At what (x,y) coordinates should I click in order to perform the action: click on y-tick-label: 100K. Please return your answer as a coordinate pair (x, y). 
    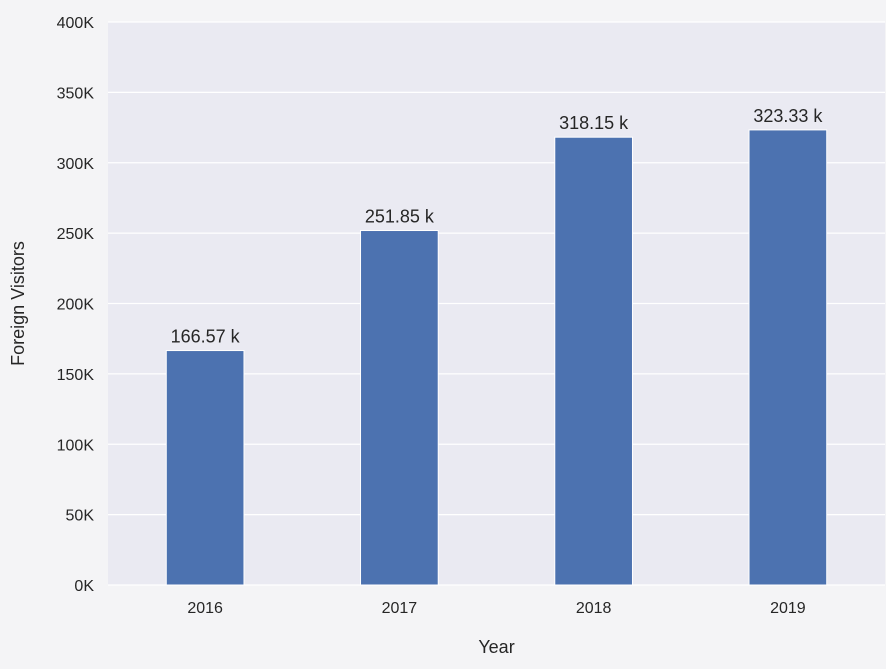
    Looking at the image, I should click on (76, 445).